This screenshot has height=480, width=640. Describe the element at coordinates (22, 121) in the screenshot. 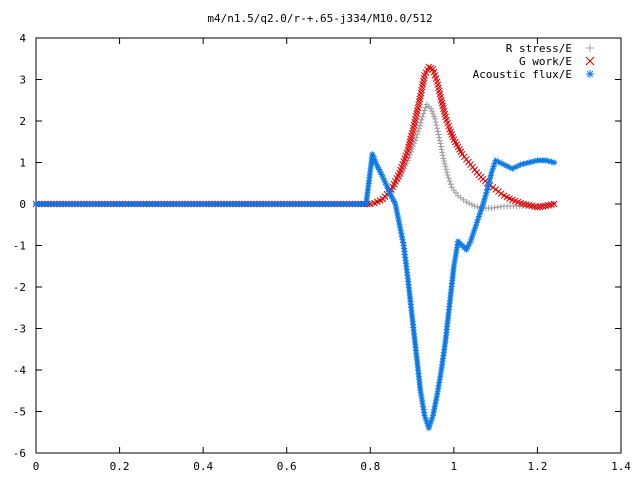

I see `y-tick-label: 2` at that location.